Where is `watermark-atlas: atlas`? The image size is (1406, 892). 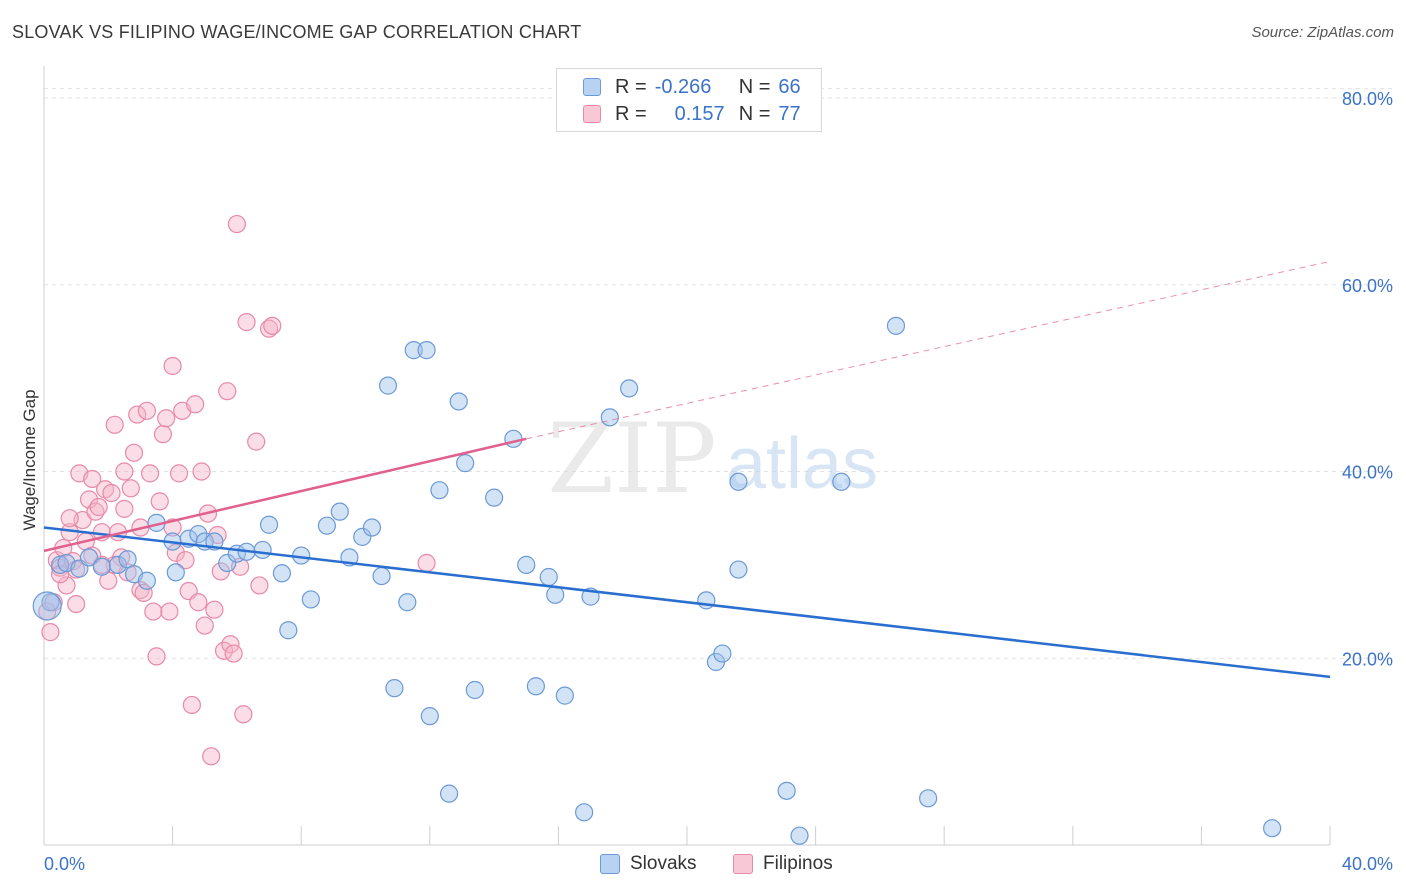
watermark-atlas: atlas is located at coordinates (802, 464).